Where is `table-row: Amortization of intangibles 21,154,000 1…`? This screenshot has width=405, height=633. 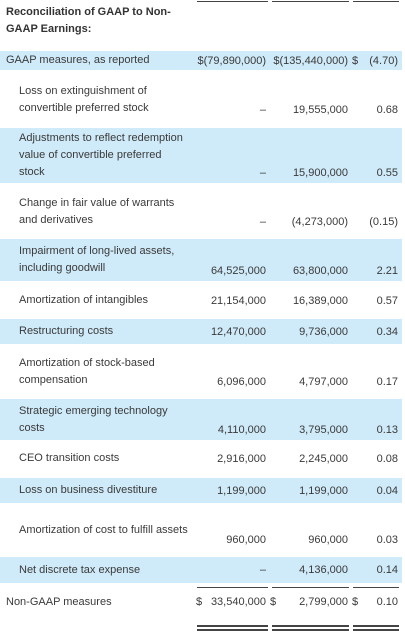 table-row: Amortization of intangibles 21,154,000 1… is located at coordinates (201, 300).